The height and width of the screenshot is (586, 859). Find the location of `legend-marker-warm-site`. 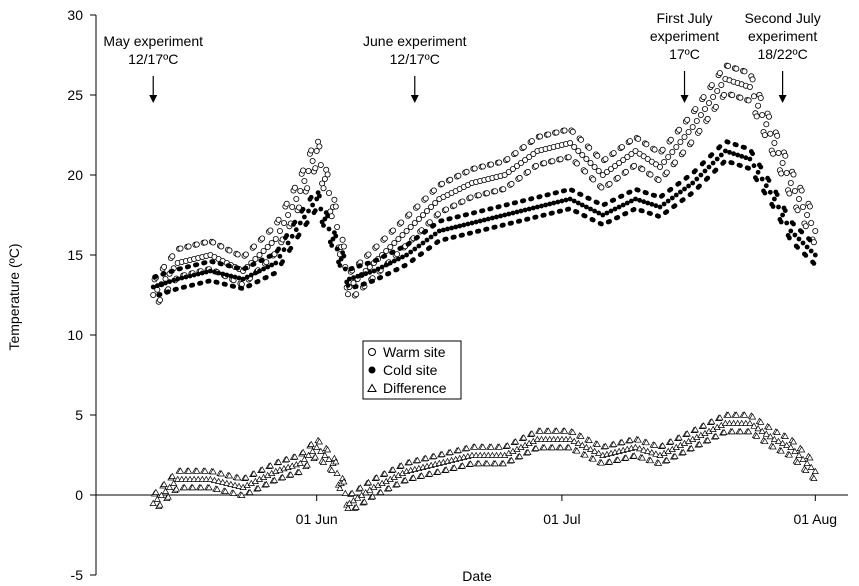

legend-marker-warm-site is located at coordinates (372, 352).